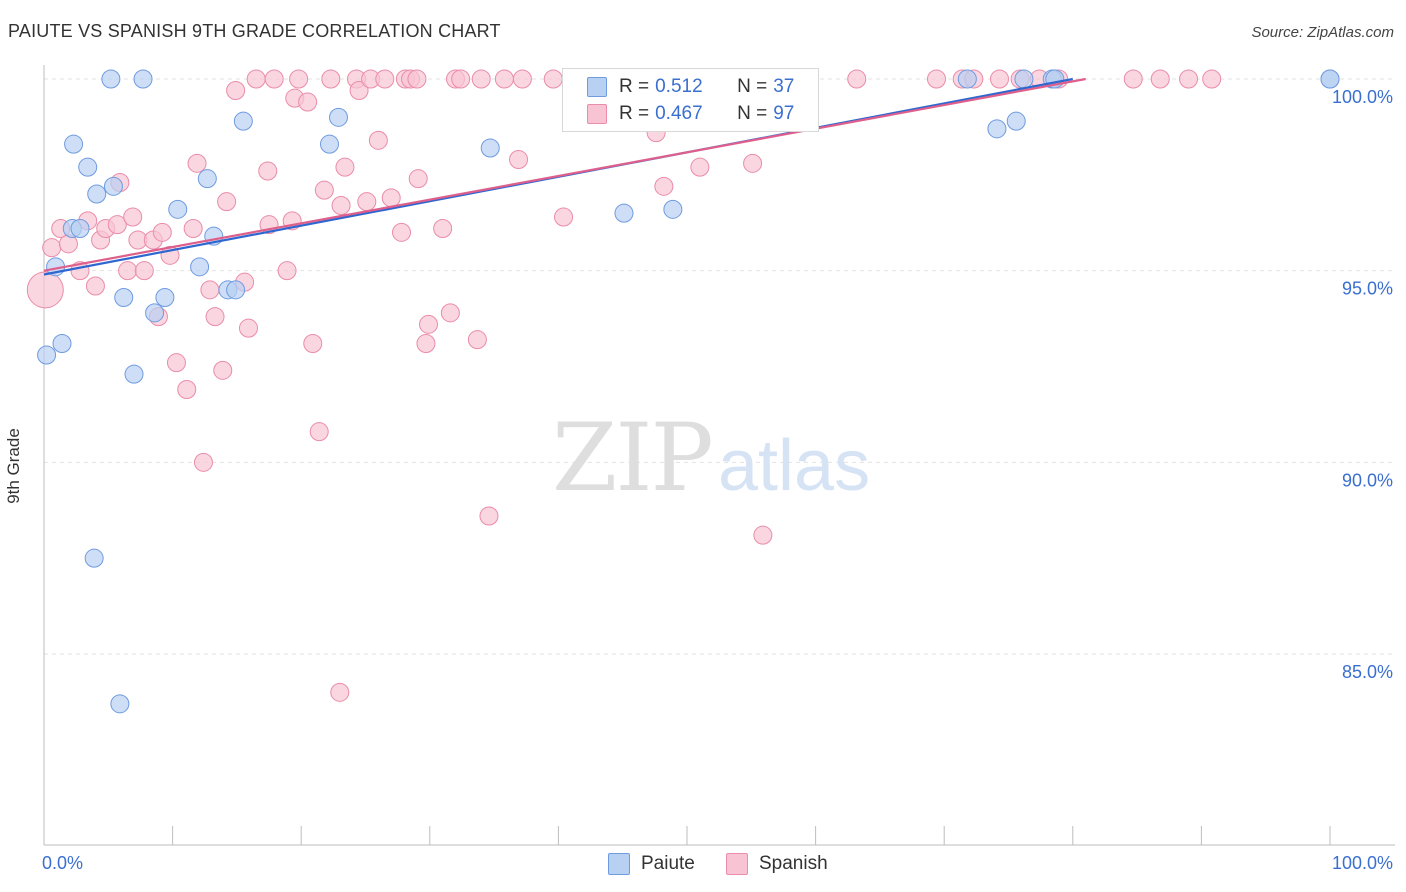  I want to click on y-tick-label: 90.0%, so click(1367, 480).